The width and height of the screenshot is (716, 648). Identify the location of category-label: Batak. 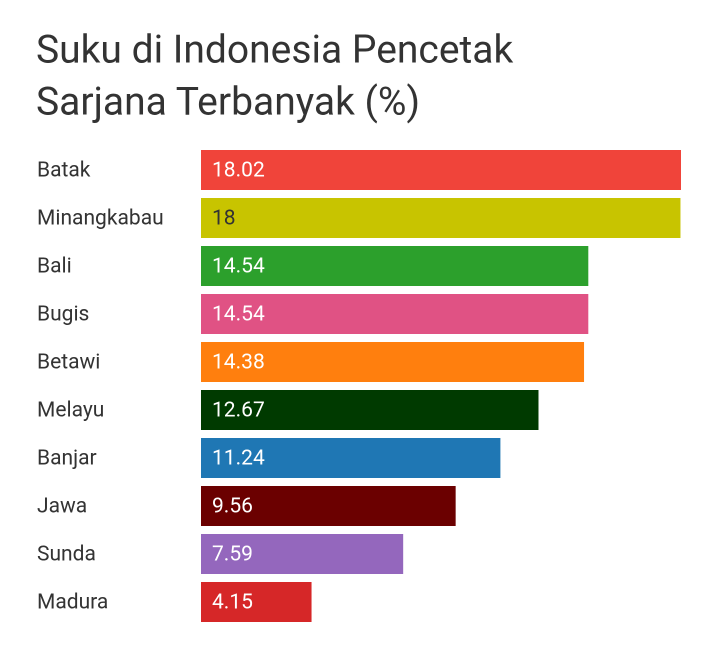
(64, 171).